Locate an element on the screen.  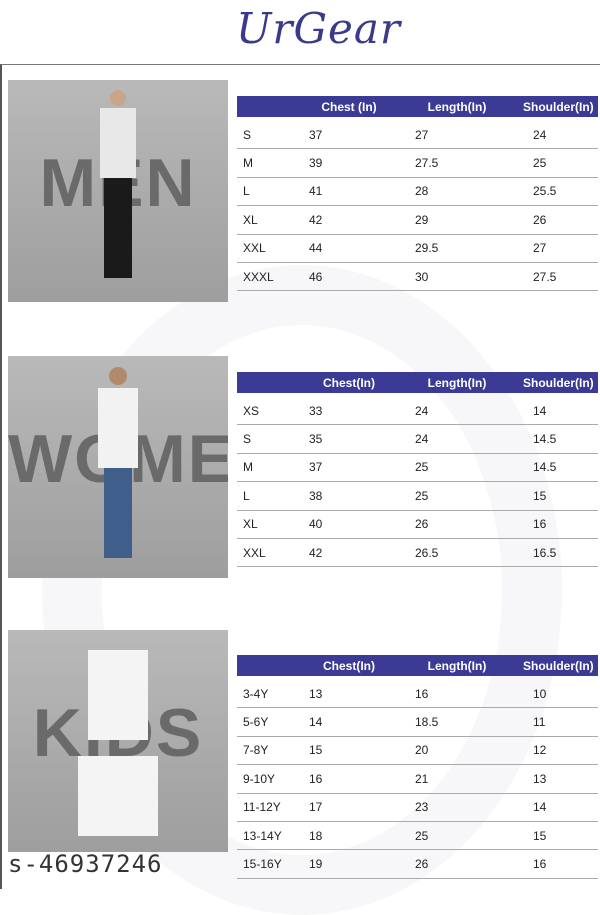
table-cell: 46 is located at coordinates (316, 276).